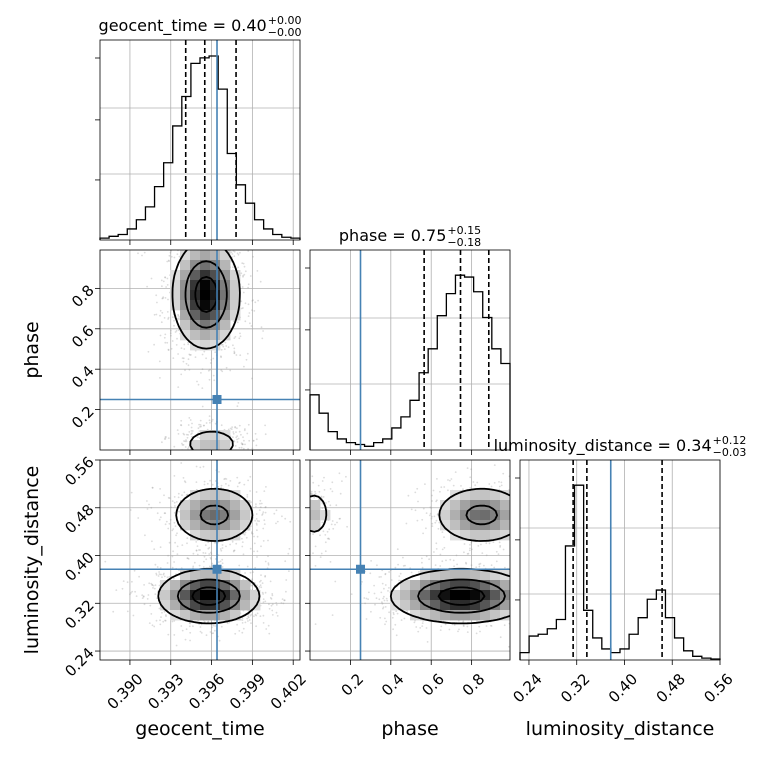 Image resolution: width=760 pixels, height=760 pixels. What do you see at coordinates (83, 418) in the screenshot?
I see `y-tick-label: 0.2` at bounding box center [83, 418].